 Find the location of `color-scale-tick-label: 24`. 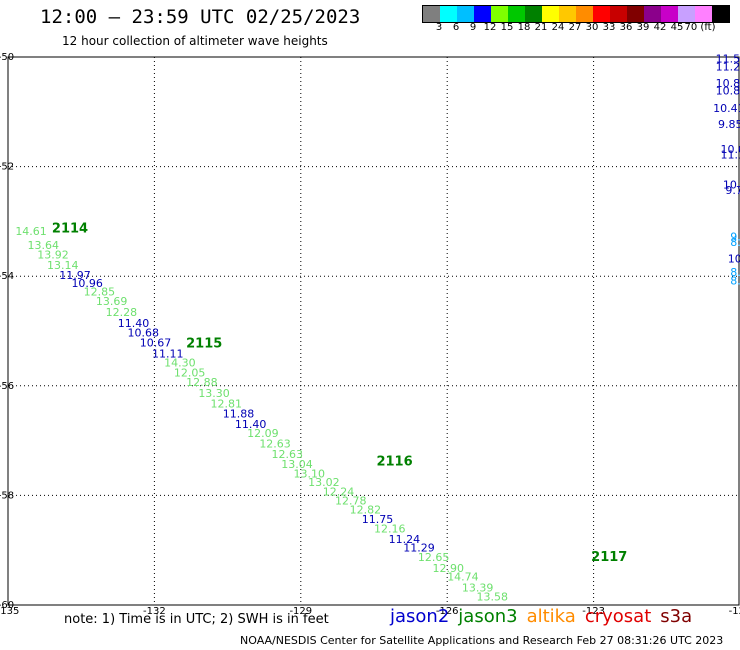

color-scale-tick-label: 24 is located at coordinates (558, 27).